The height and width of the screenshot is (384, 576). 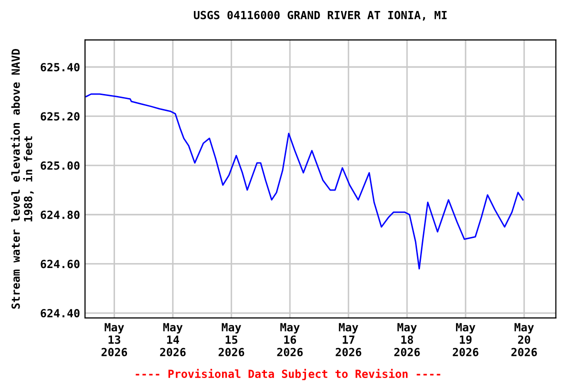 What do you see at coordinates (60, 165) in the screenshot?
I see `y-tick-label: 625.00` at bounding box center [60, 165].